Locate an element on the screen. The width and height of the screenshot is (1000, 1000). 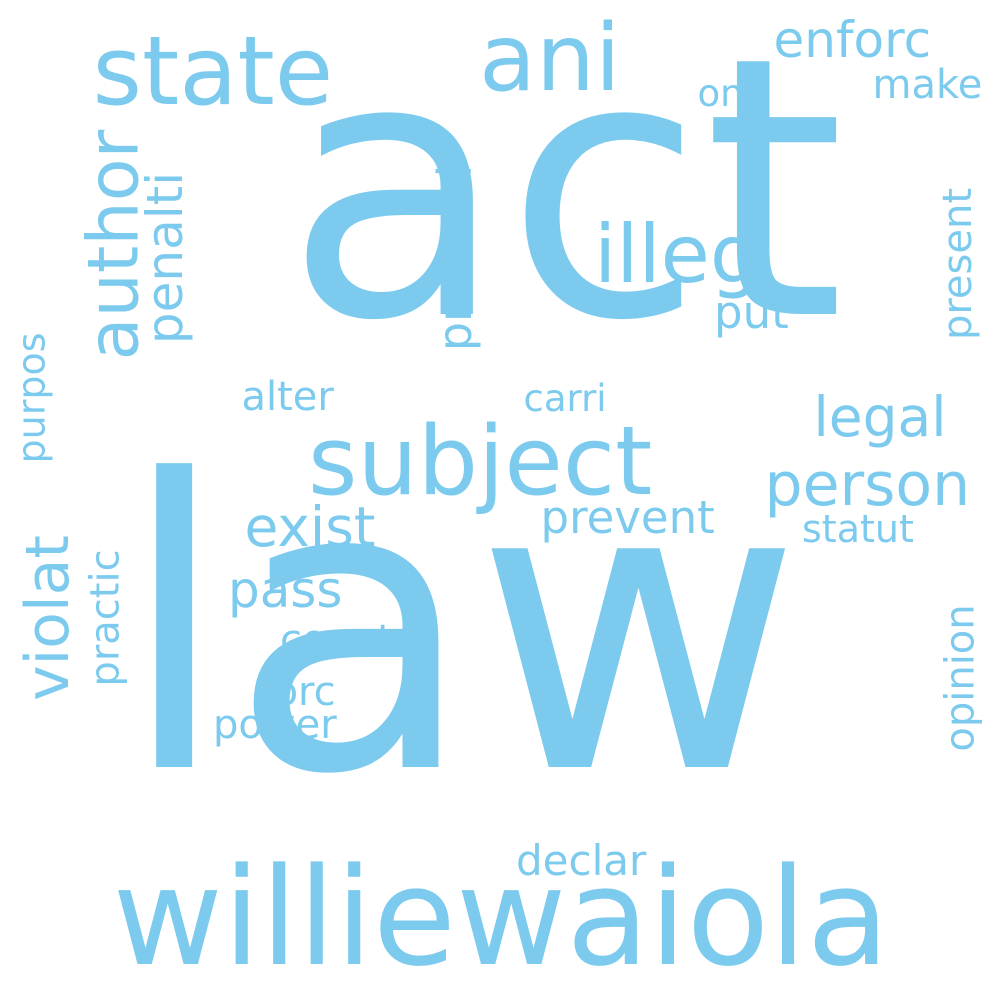
word-declar: declar is located at coordinates (581, 860).